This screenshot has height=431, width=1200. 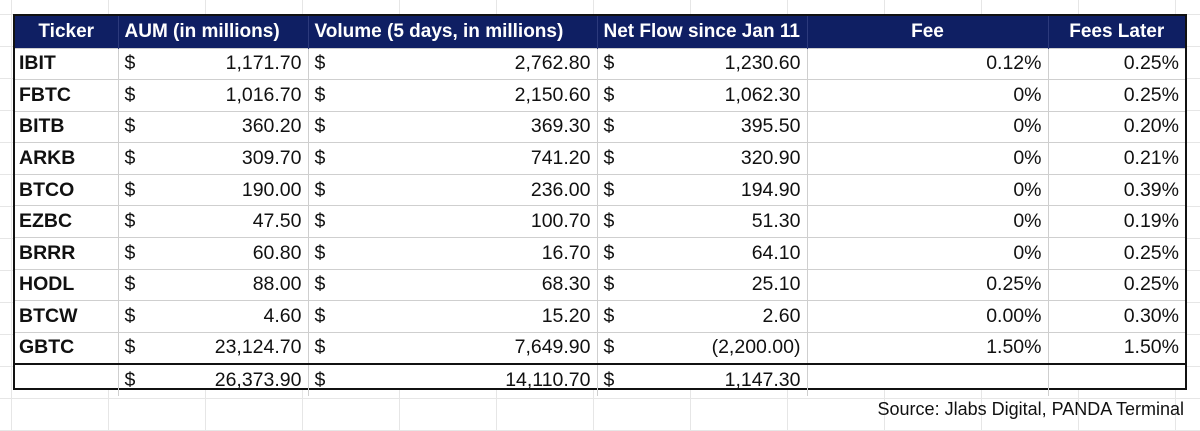 I want to click on table-row: EZBC $47.50 $100.70 $51.30 0% 0.19%, so click(x=600, y=221).